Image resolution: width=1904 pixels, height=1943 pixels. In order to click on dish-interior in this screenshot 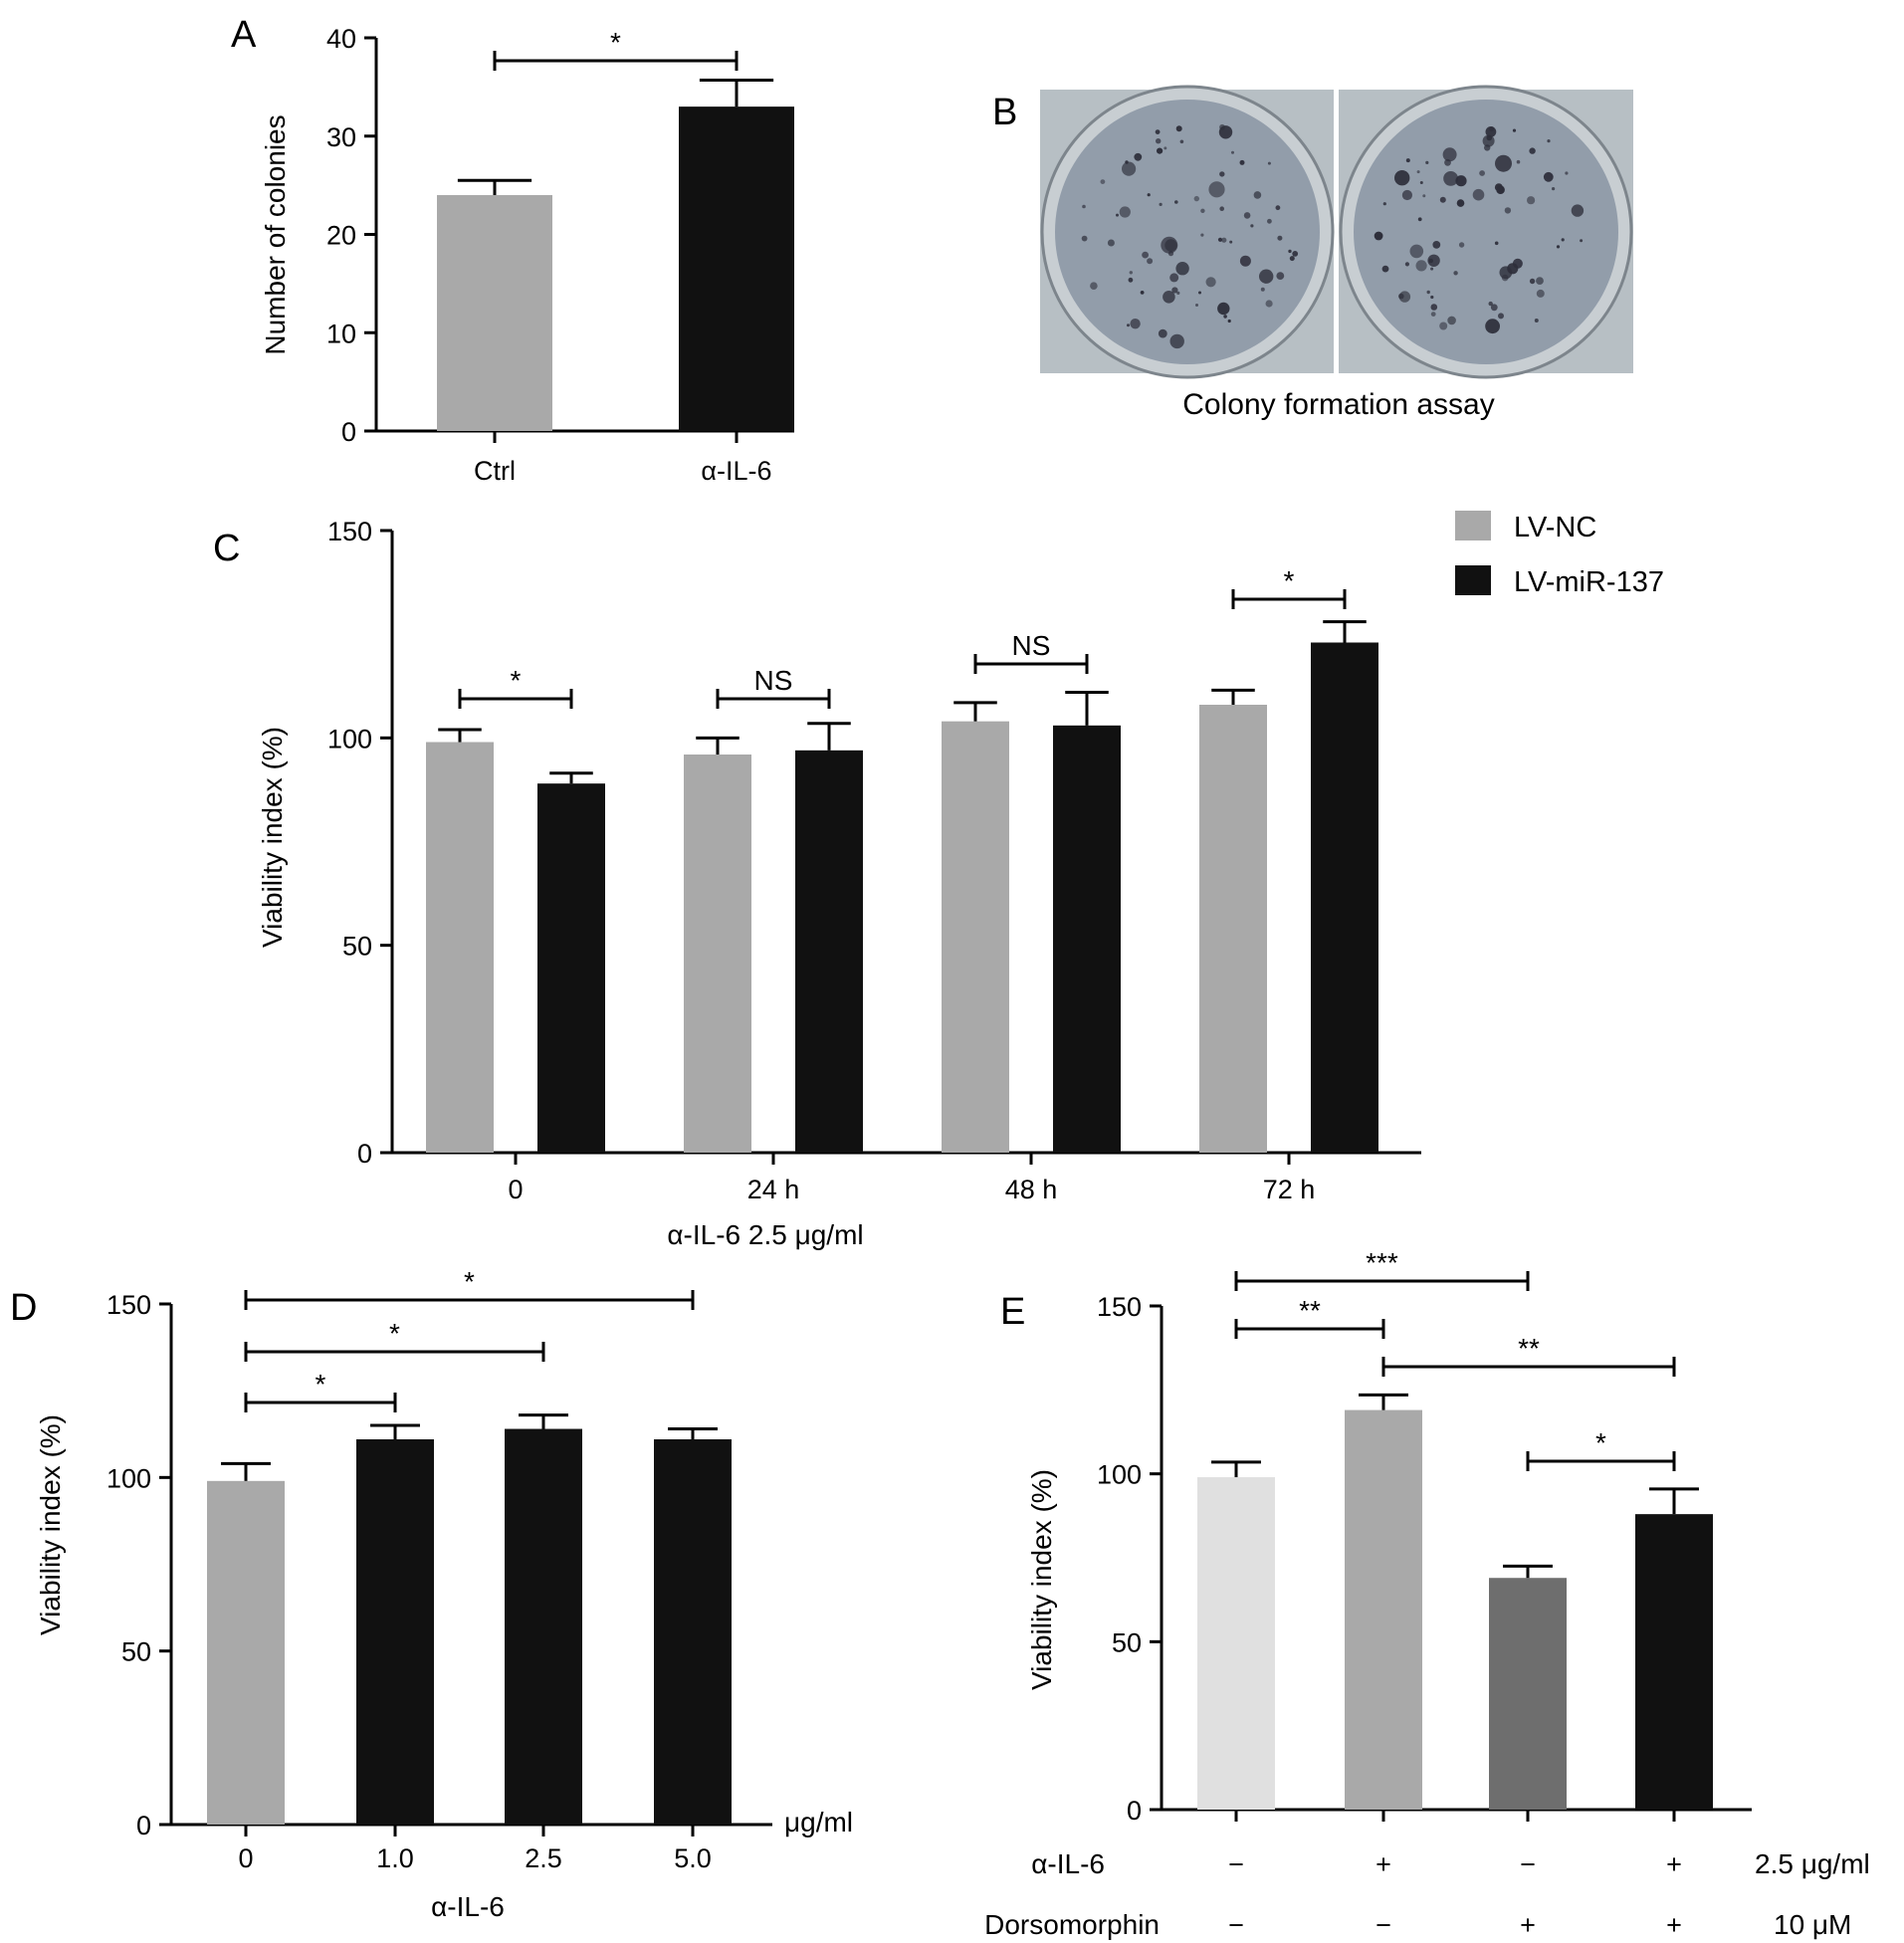, I will do `click(1486, 232)`.